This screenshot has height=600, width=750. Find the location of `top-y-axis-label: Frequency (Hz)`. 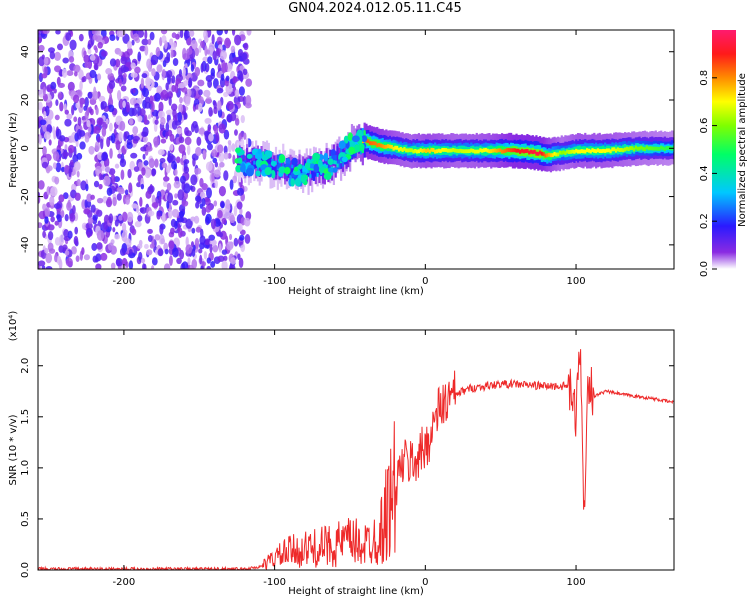

top-y-axis-label: Frequency (Hz) is located at coordinates (13, 150).